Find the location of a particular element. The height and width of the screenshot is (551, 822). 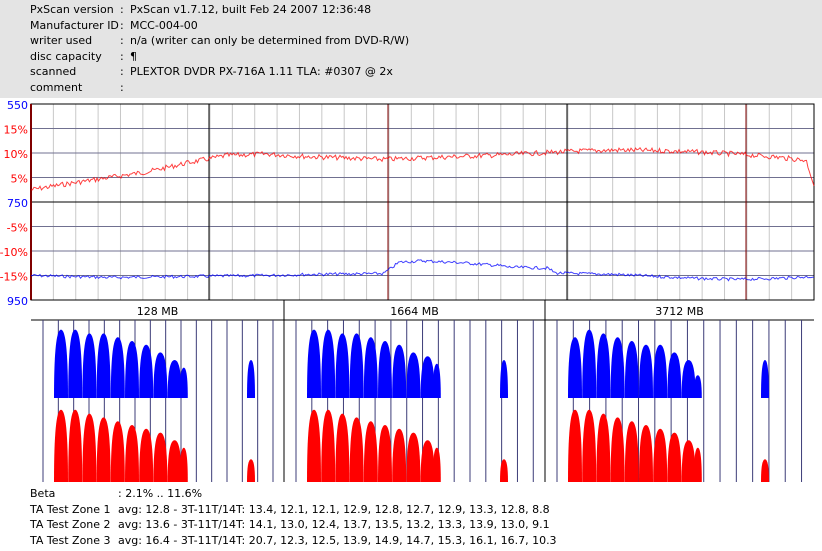

ta-zone-label: 128 MB is located at coordinates (158, 311).